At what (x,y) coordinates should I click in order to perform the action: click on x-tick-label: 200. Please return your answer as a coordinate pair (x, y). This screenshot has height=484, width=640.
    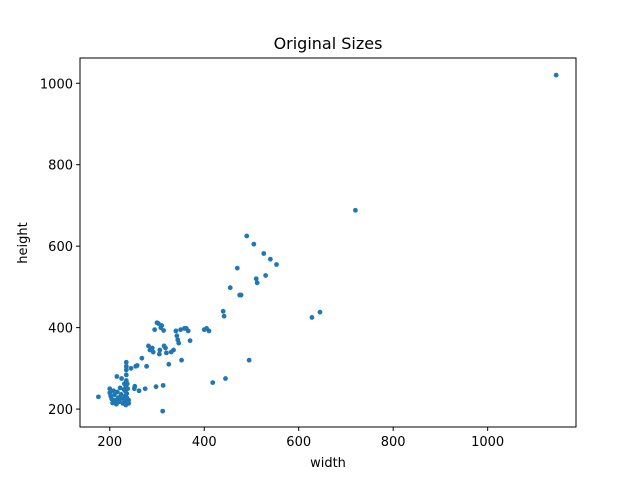
    Looking at the image, I should click on (109, 442).